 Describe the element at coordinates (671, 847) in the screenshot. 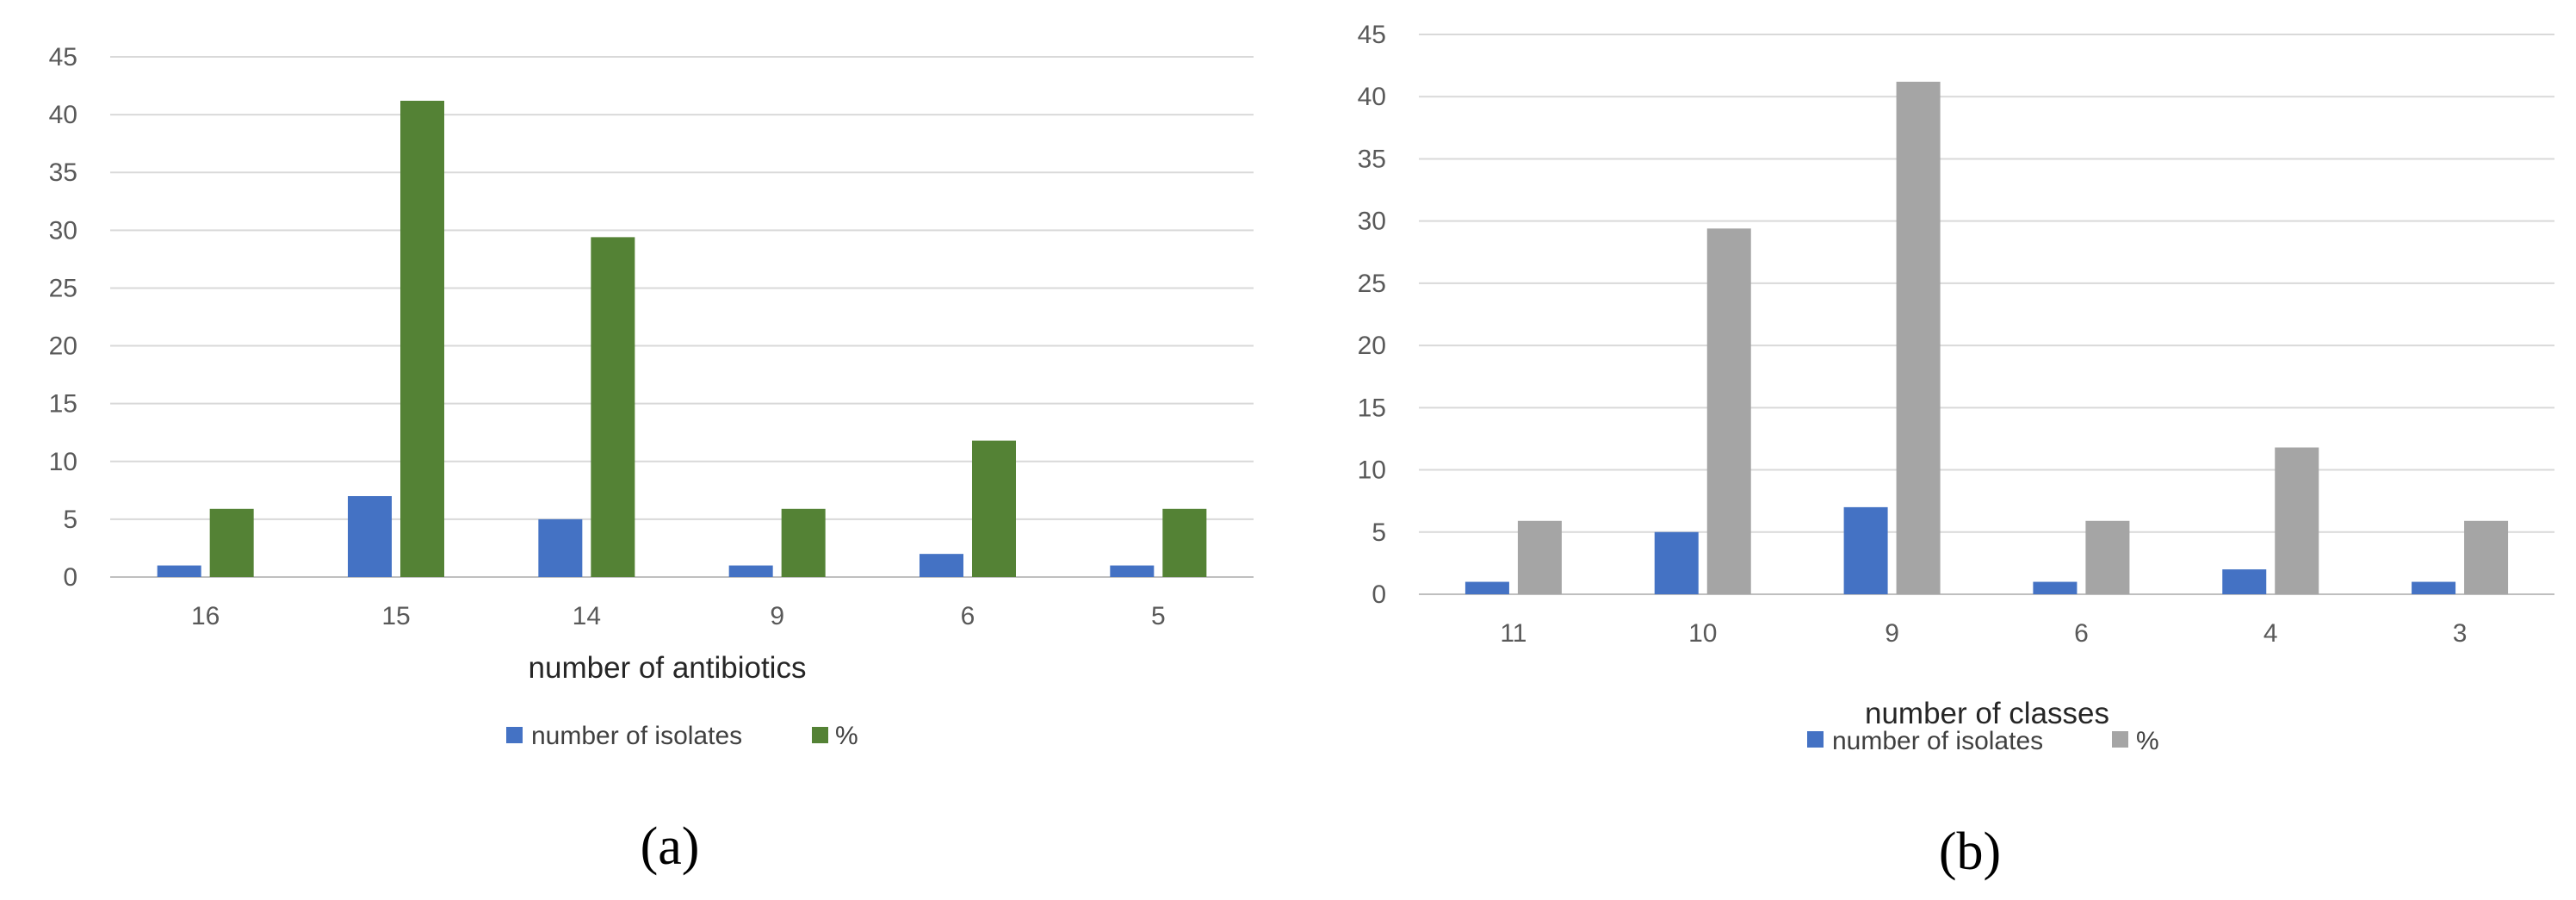

I see `chart-a-panel-label: (a)` at that location.